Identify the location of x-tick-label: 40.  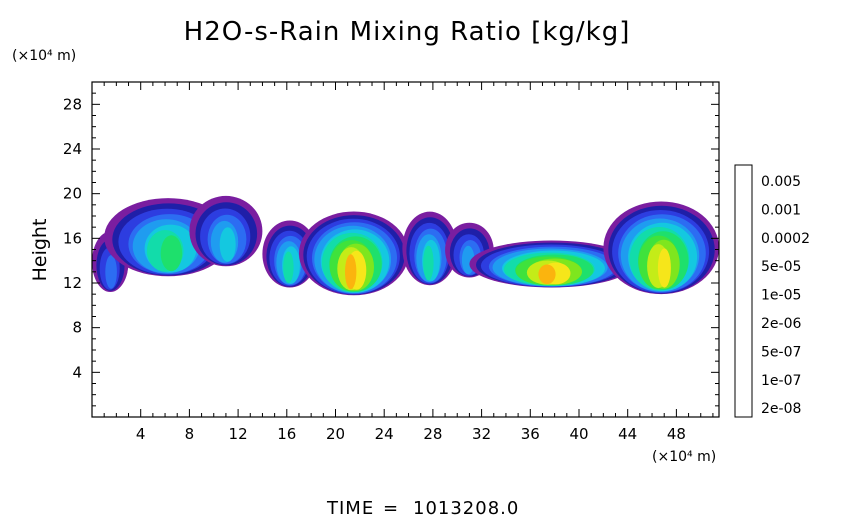
(578, 434).